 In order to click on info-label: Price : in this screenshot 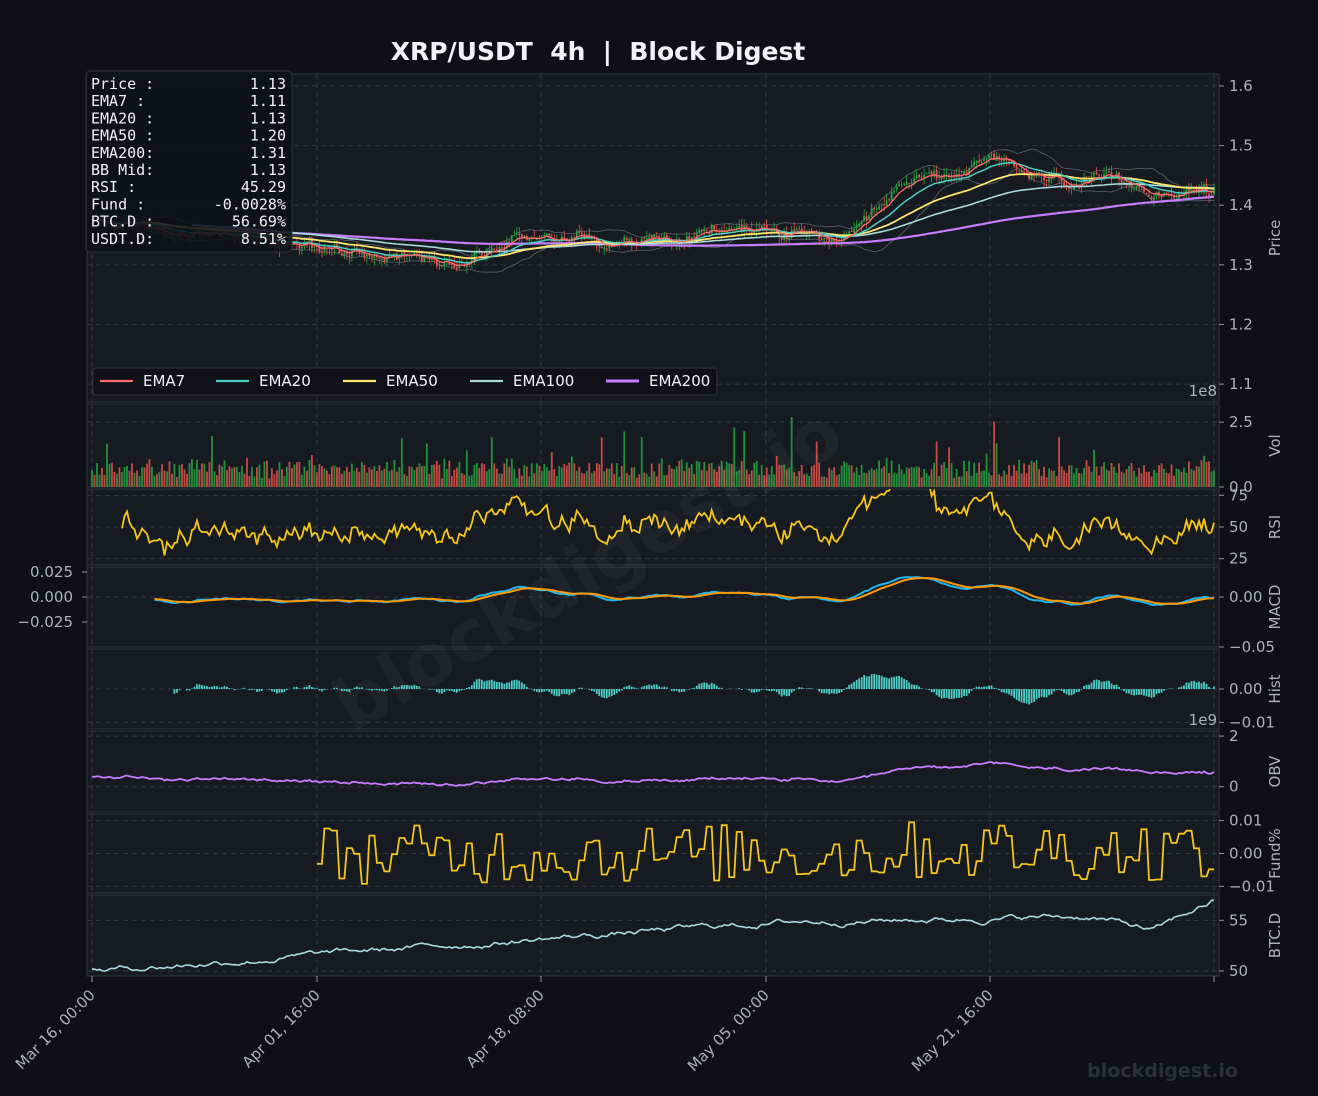, I will do `click(122, 84)`.